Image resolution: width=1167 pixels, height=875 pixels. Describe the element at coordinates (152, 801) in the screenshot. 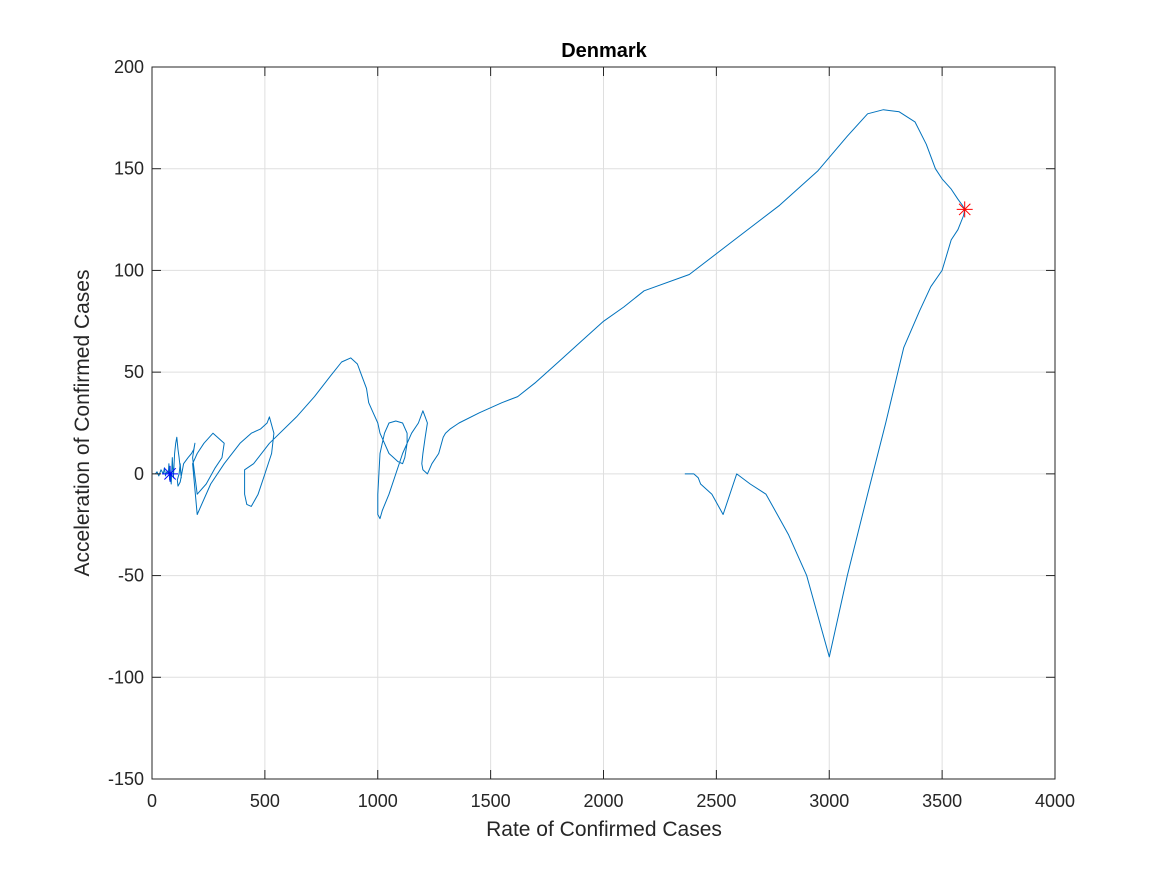

I see `x-tick-label: 0` at that location.